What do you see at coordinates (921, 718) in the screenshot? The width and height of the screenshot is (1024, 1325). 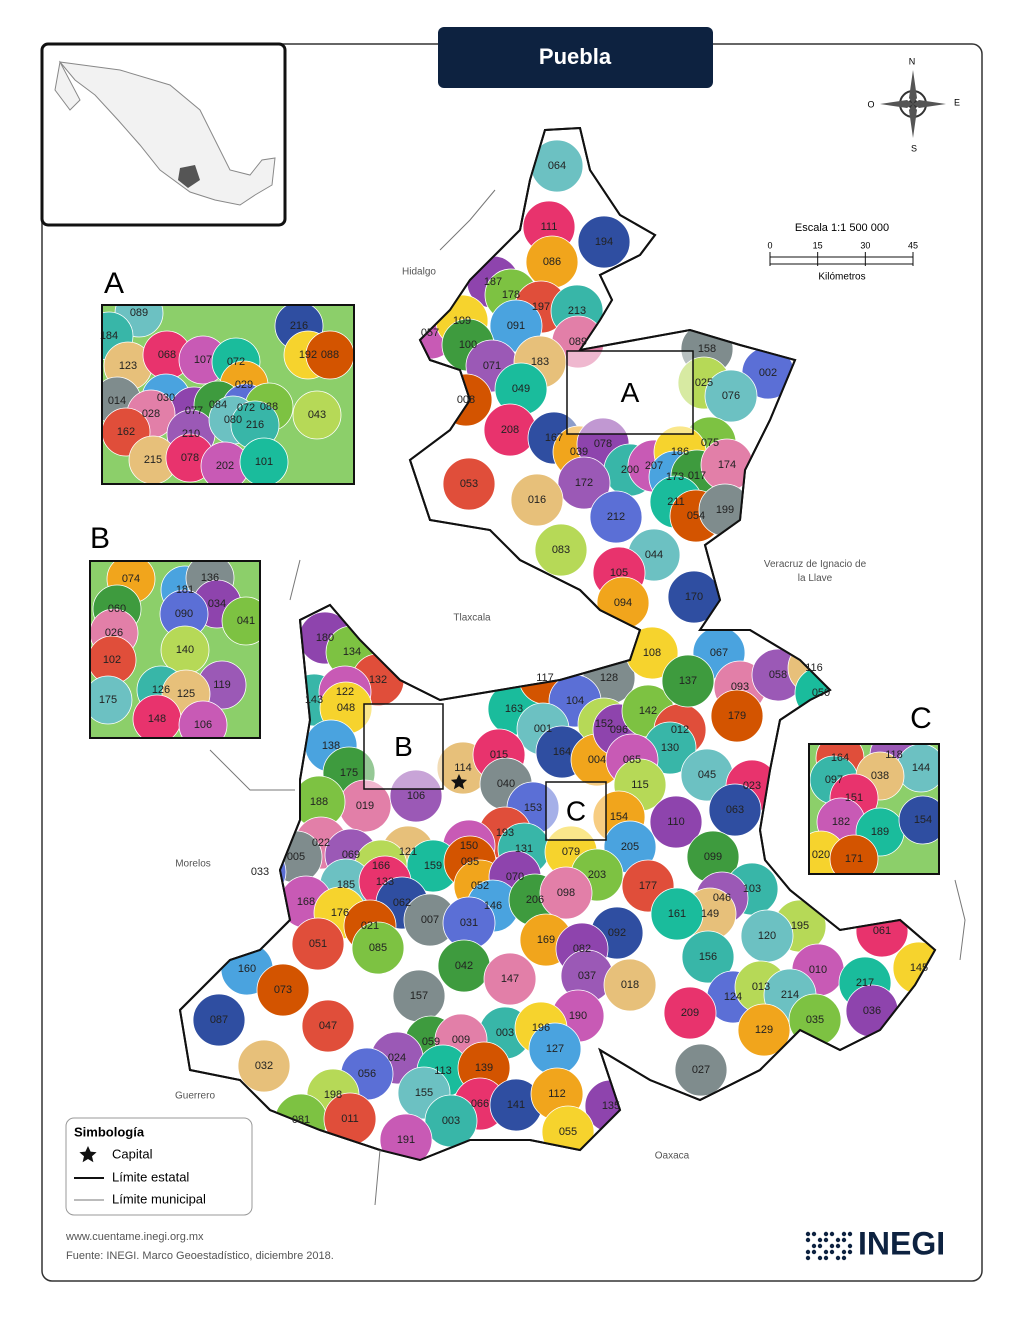 I see `inset-letter: C` at bounding box center [921, 718].